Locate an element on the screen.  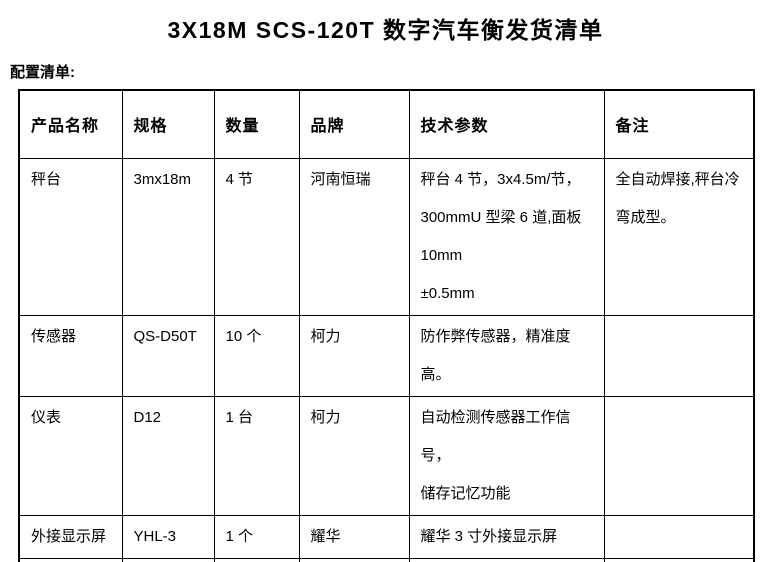
table-row: 主线 5X 30m 专用信号线 5 芯防作弊主线 is located at coordinates (386, 559).